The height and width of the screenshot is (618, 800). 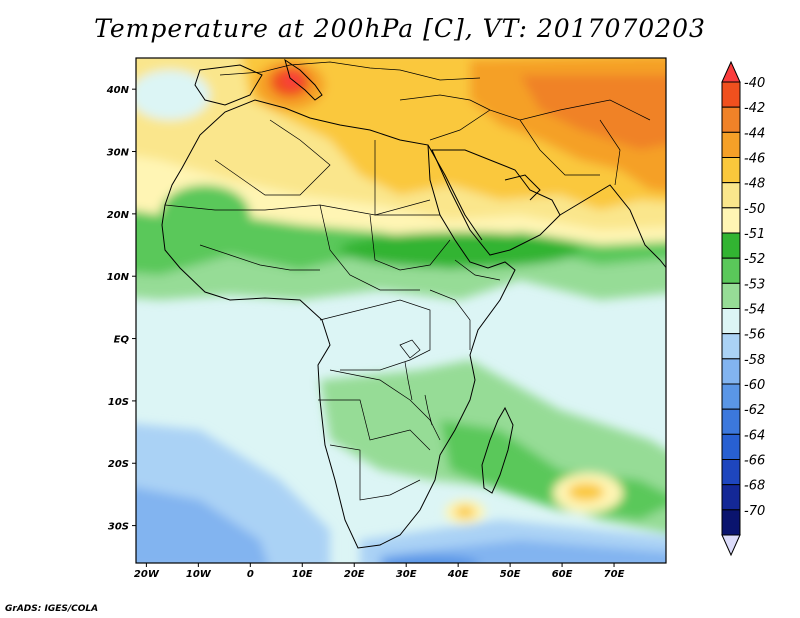 I want to click on border-central, so click(x=385, y=405).